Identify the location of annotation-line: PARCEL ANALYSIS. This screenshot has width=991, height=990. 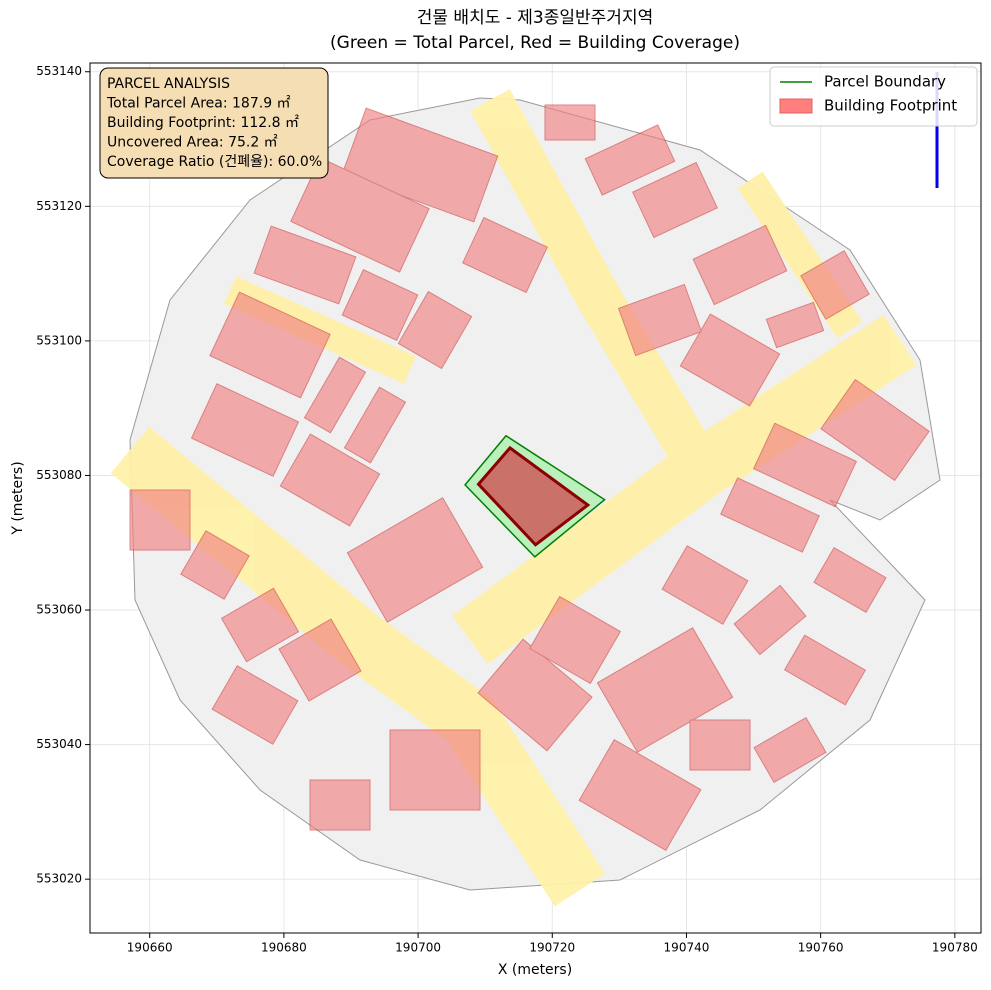
(168, 84).